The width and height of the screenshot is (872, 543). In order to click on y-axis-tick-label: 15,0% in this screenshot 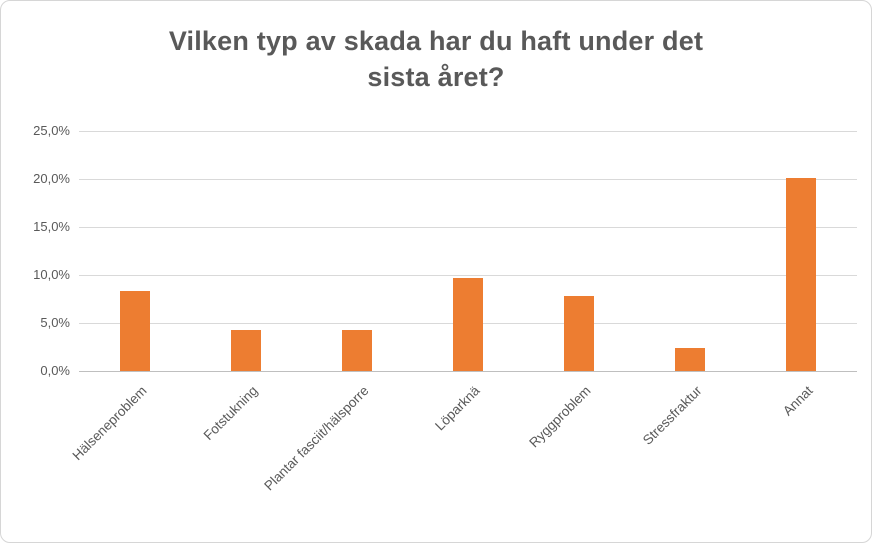, I will do `click(51, 226)`.